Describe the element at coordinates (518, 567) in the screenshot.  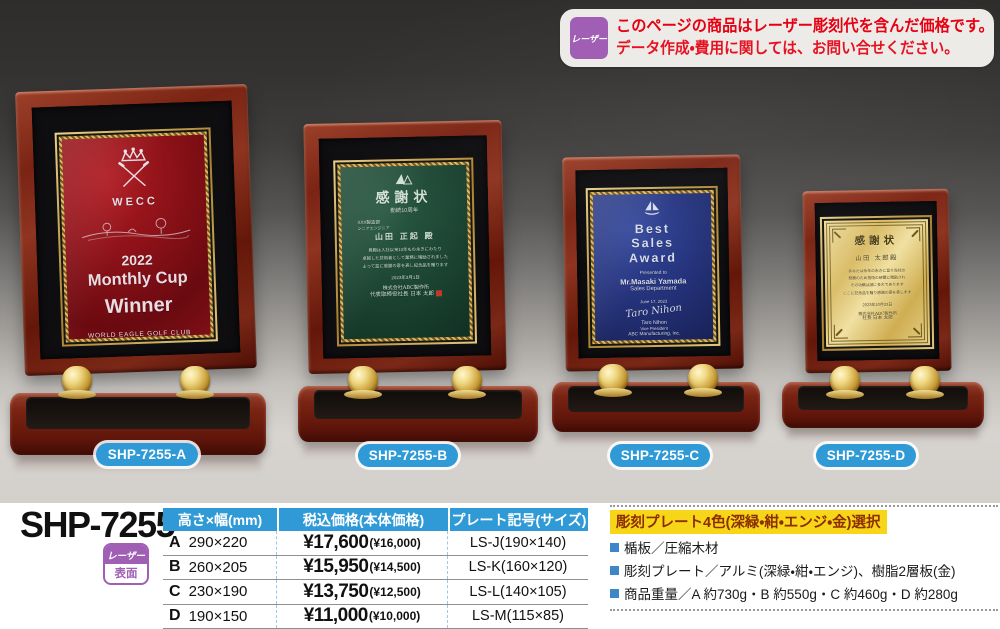
I see `row-plate-code: LS-K(160×120)` at that location.